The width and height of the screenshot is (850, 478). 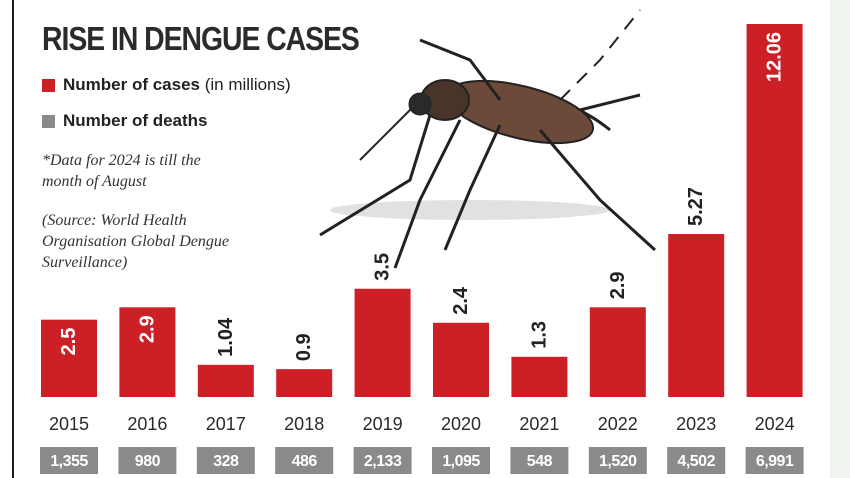 I want to click on death-value-2017: 328, so click(x=226, y=461).